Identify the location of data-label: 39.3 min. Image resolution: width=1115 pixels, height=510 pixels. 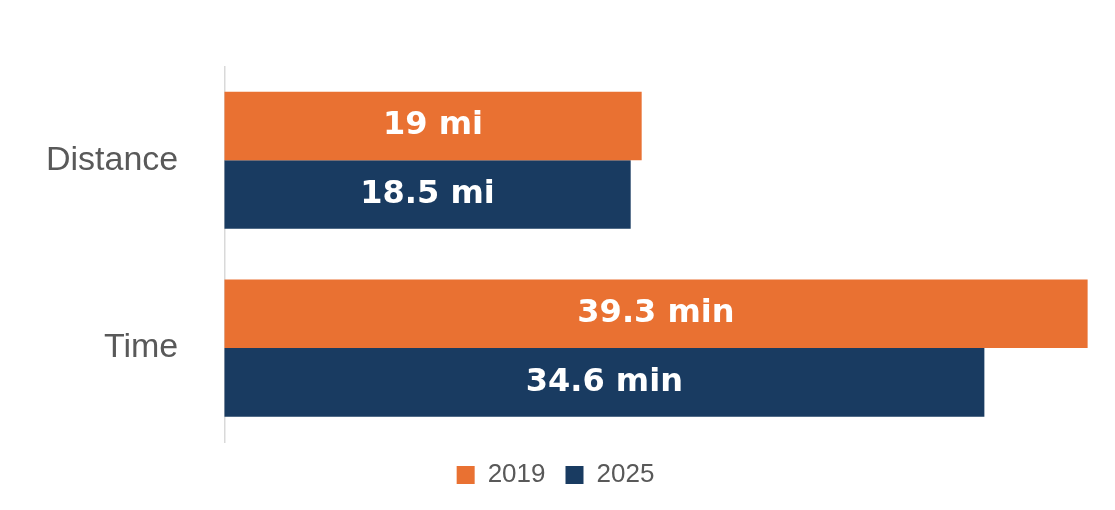
(656, 311).